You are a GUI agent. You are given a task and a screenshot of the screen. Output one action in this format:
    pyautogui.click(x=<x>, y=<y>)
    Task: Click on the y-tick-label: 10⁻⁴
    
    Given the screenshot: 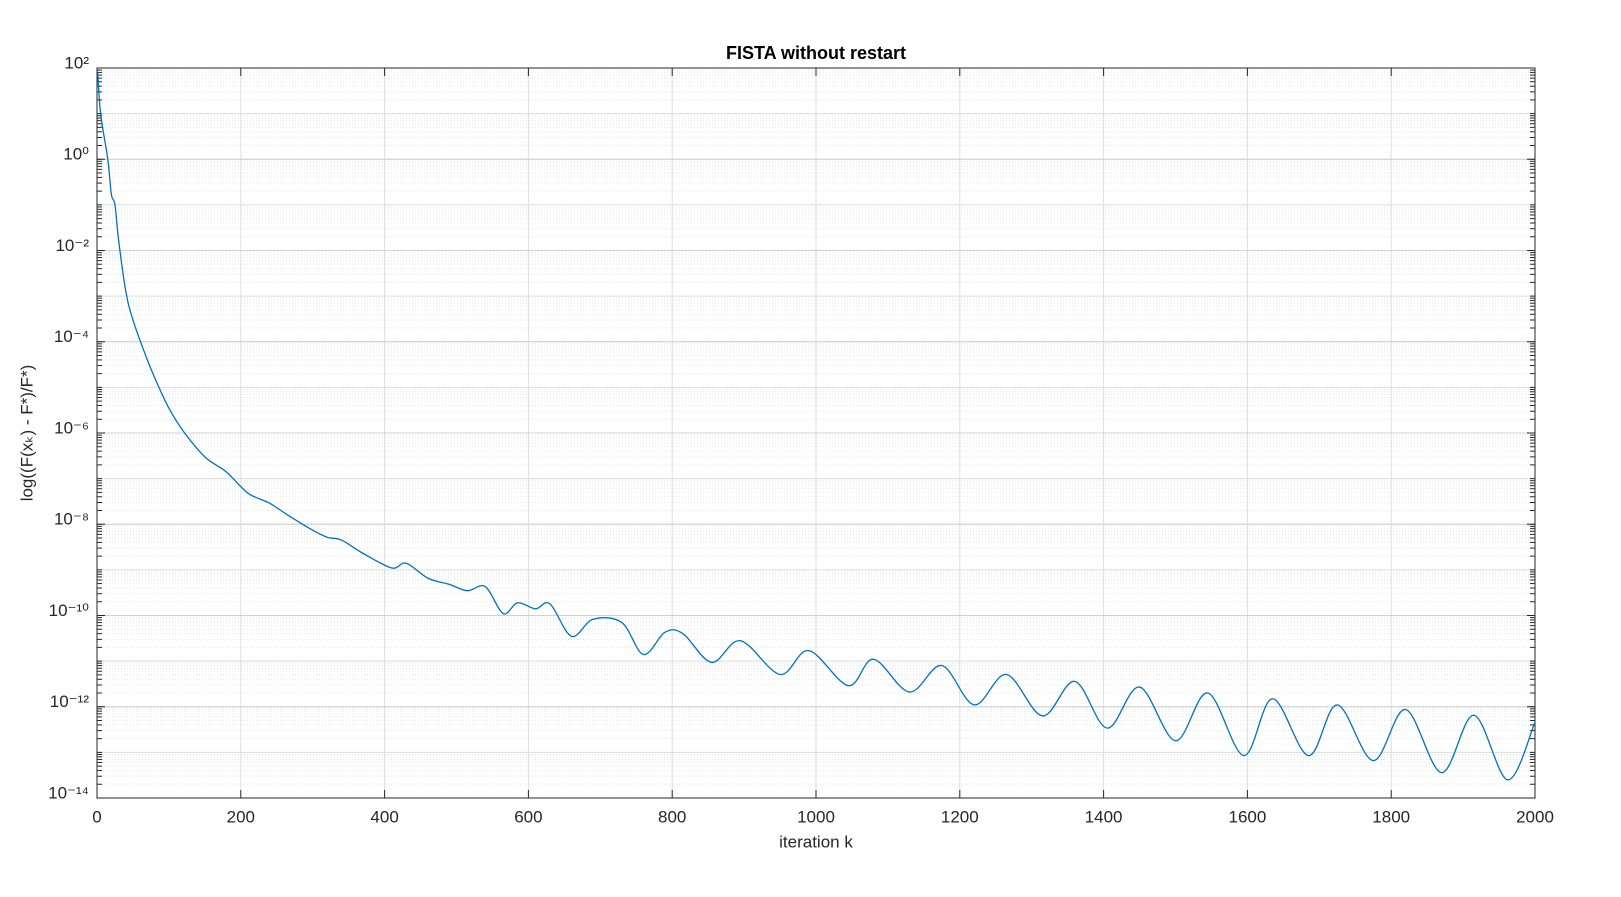 What is the action you would take?
    pyautogui.click(x=71, y=336)
    